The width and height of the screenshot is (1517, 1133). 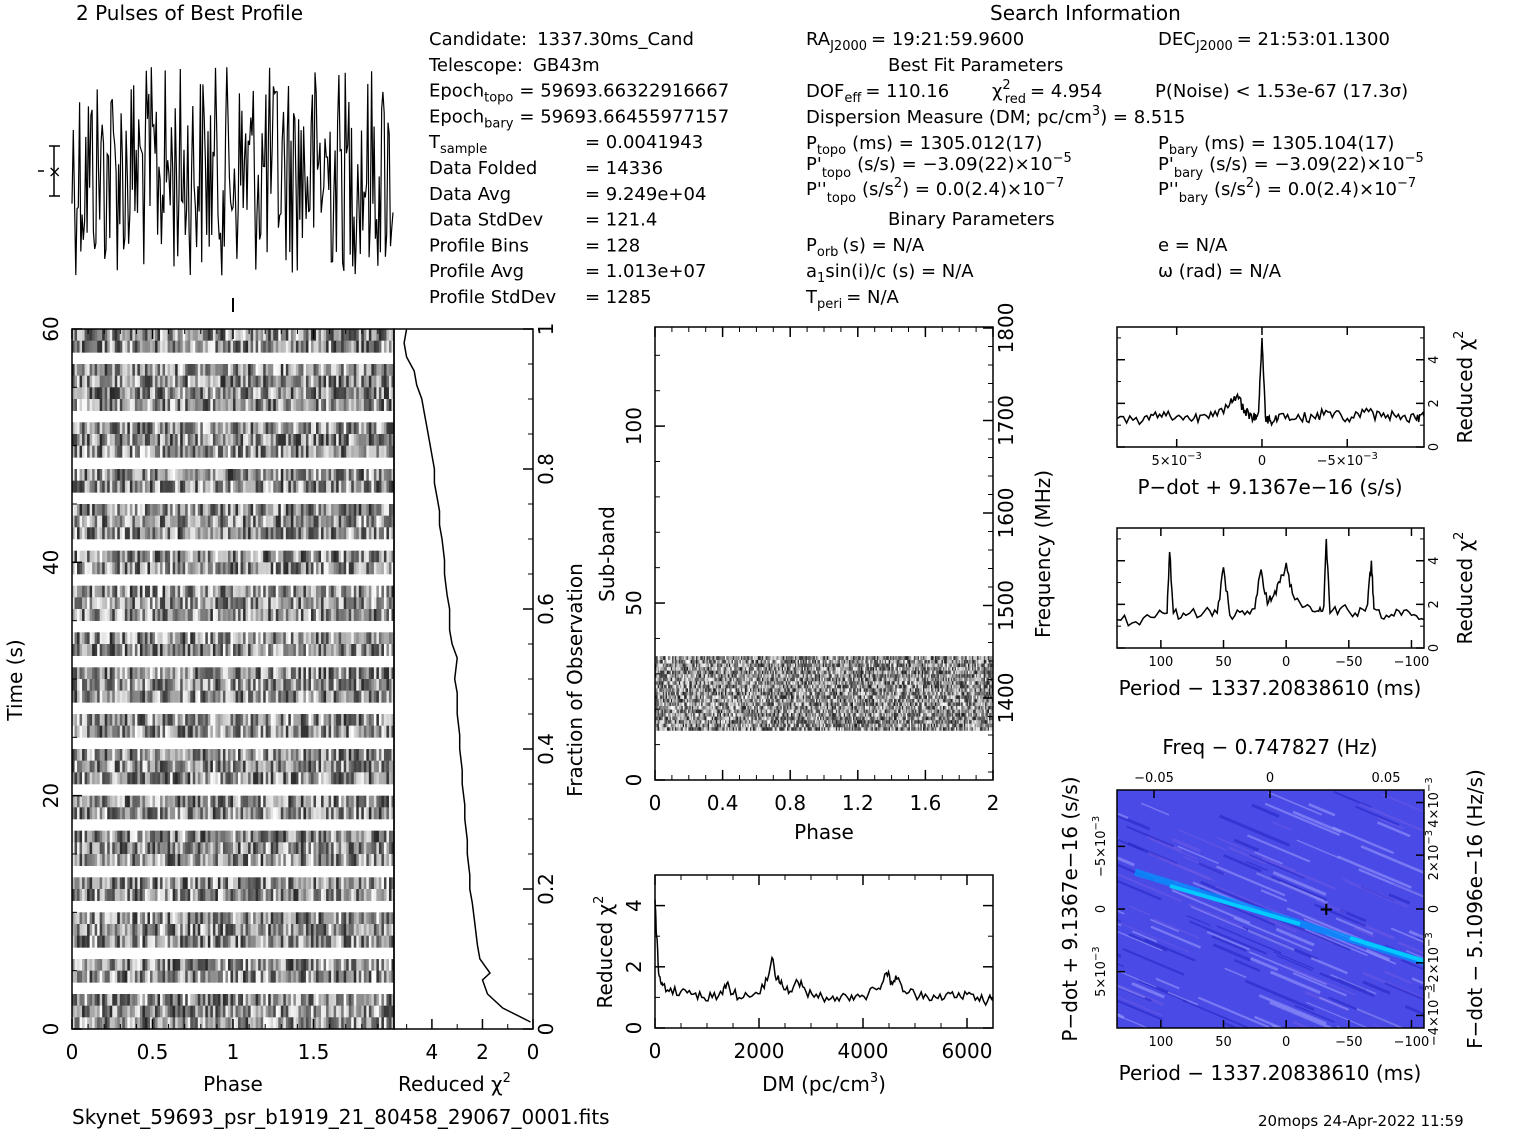 What do you see at coordinates (567, 194) in the screenshot?
I see `info-row: Data Avg = 9.249e+04` at bounding box center [567, 194].